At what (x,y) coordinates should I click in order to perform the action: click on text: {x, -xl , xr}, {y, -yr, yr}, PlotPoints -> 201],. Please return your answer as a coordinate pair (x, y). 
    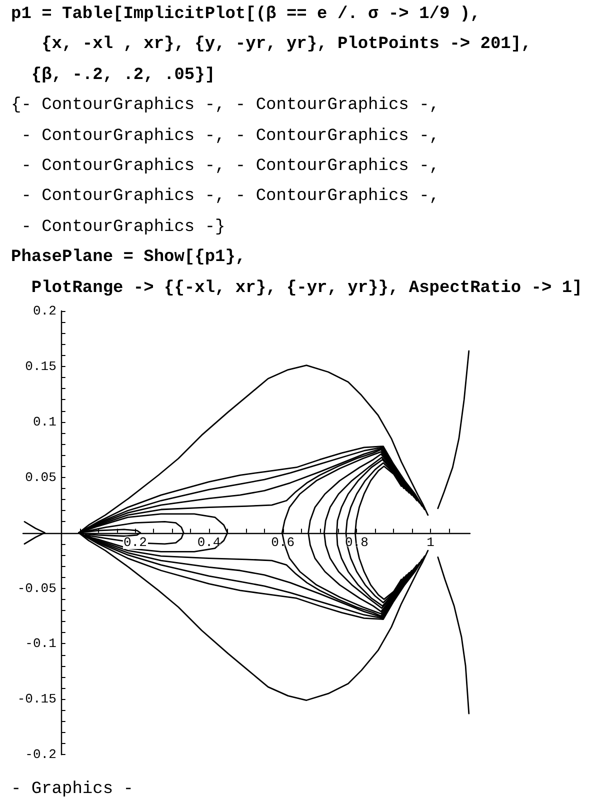
    Looking at the image, I should click on (286, 45).